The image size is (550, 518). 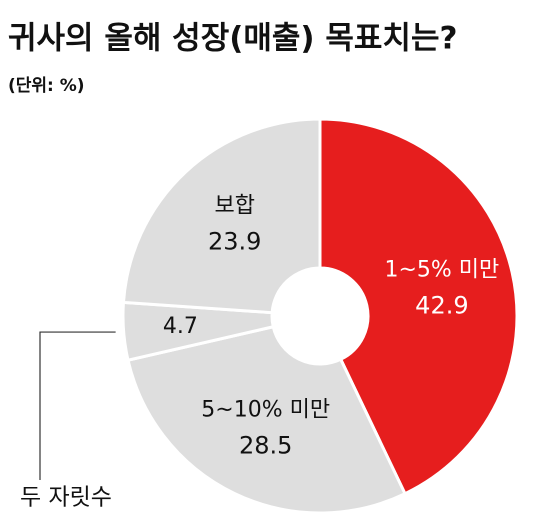 I want to click on pie-slice, so click(x=221, y=216).